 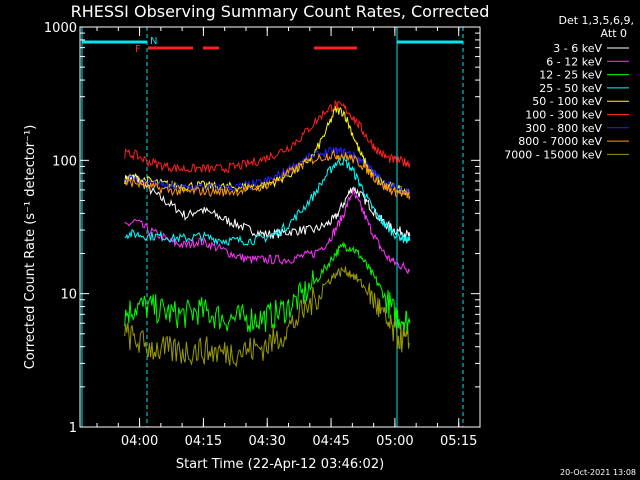 I want to click on y-tick-label: 1, so click(x=73, y=428).